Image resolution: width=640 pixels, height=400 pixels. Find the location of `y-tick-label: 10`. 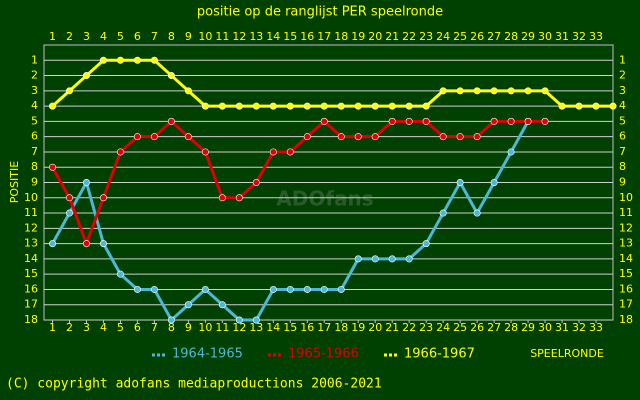

y-tick-label: 10 is located at coordinates (31, 197).